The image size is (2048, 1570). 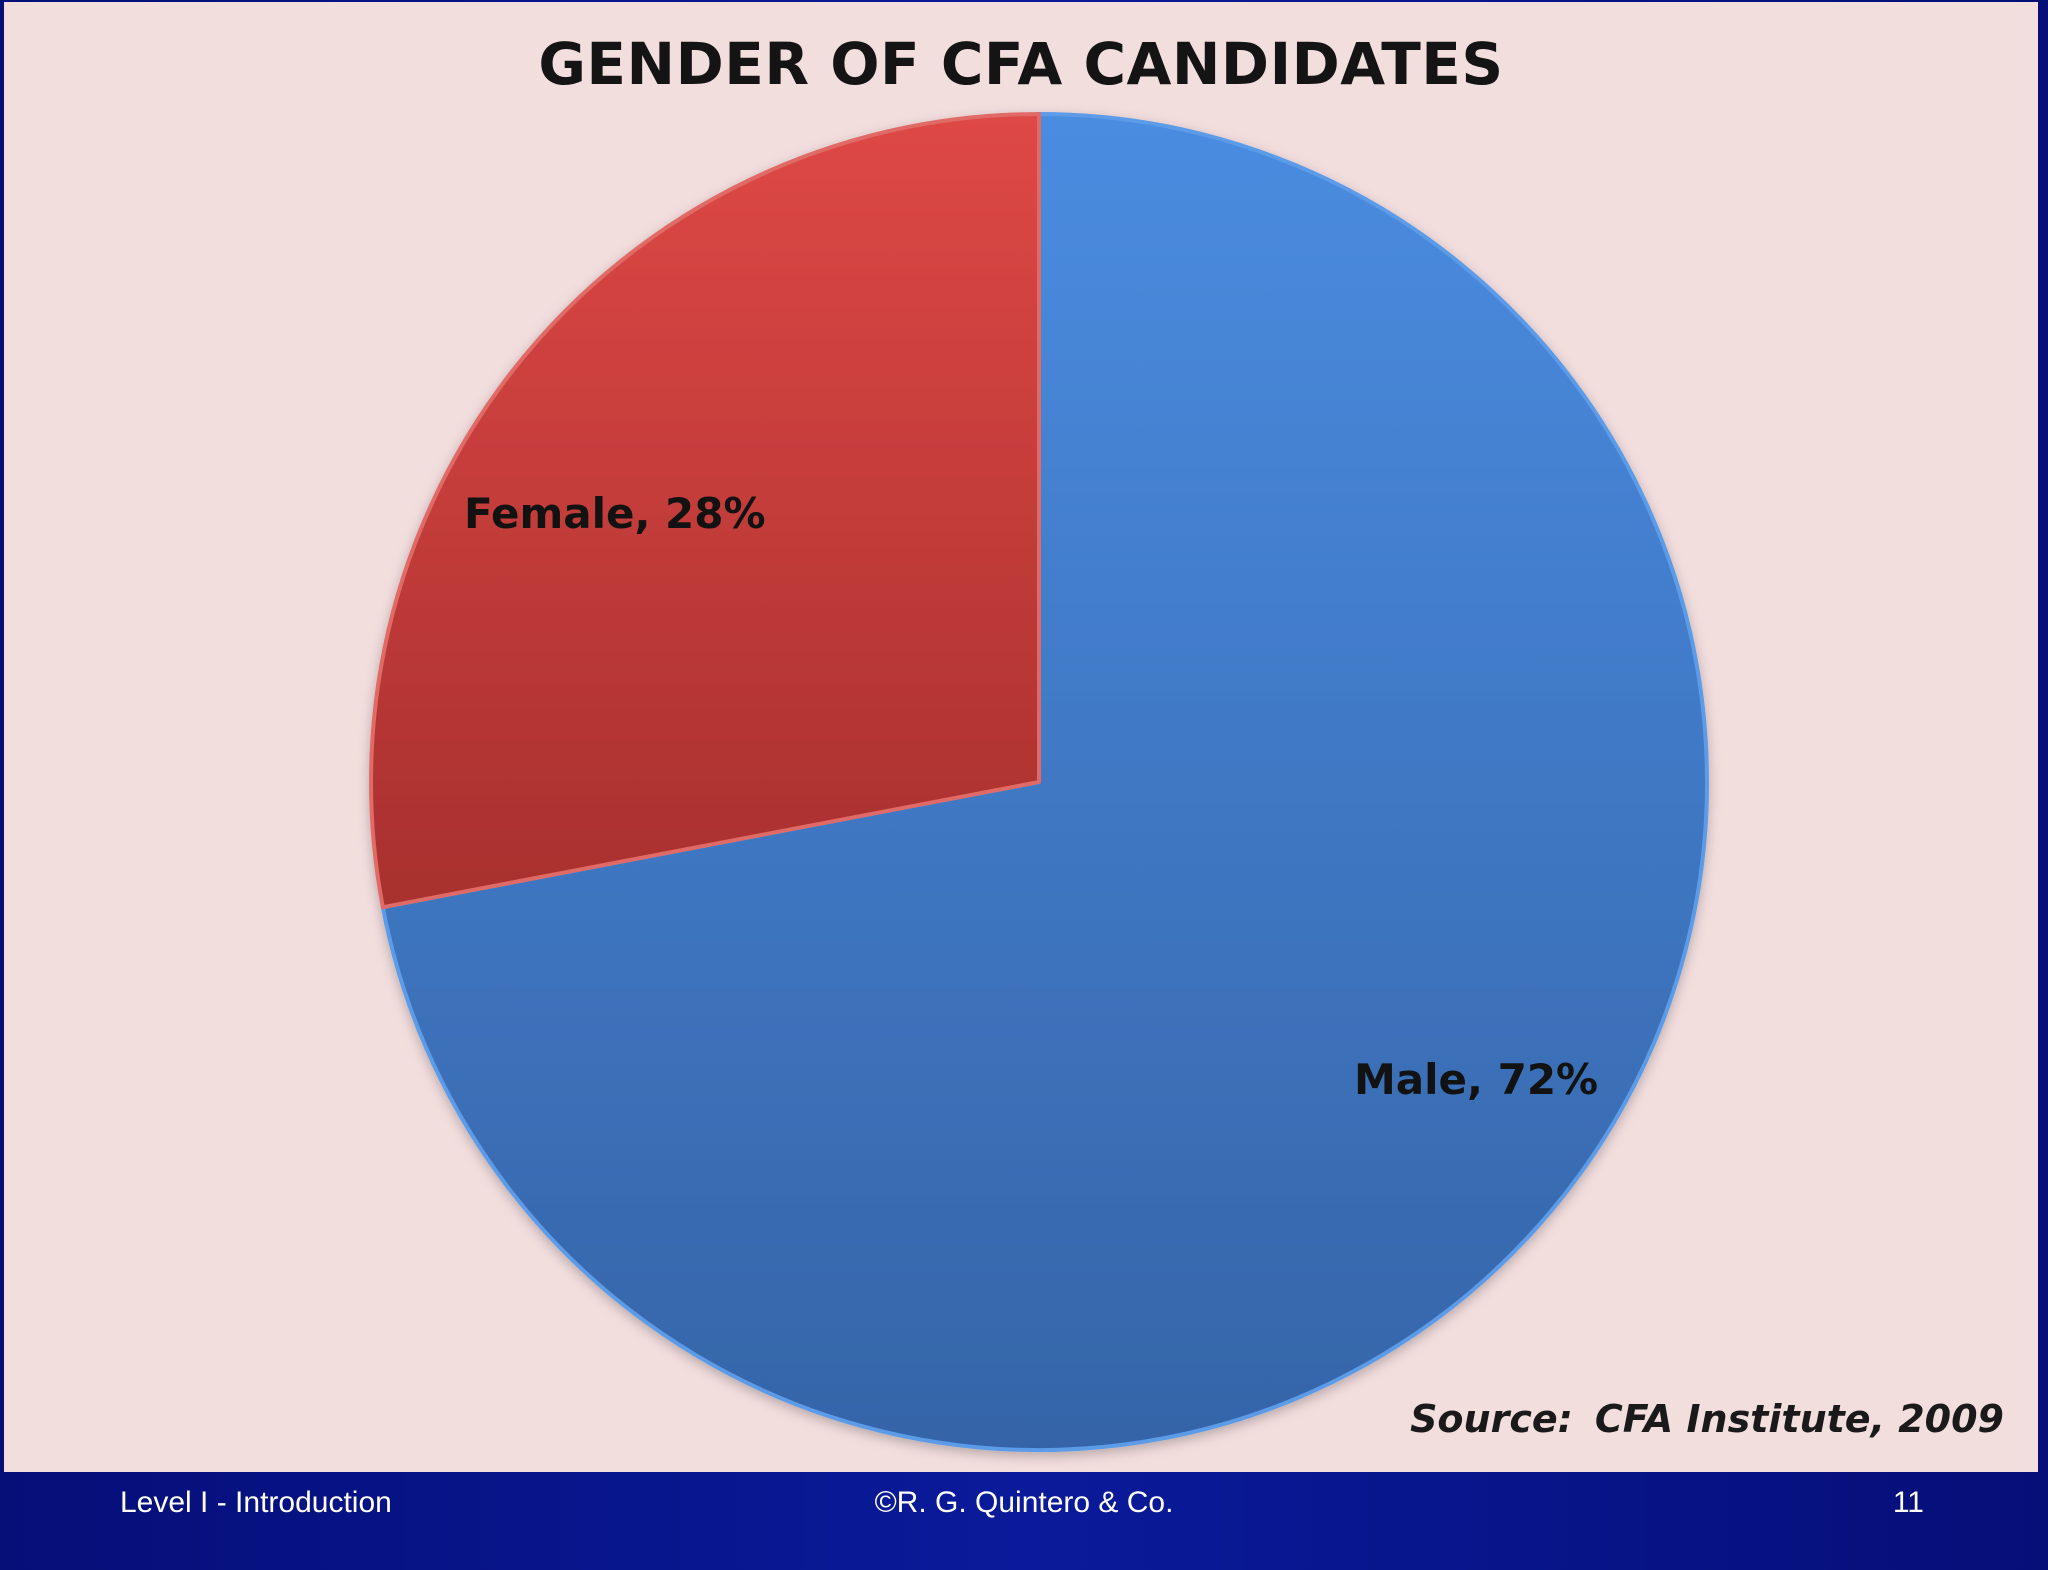 I want to click on source-label: Source:, so click(x=1491, y=1419).